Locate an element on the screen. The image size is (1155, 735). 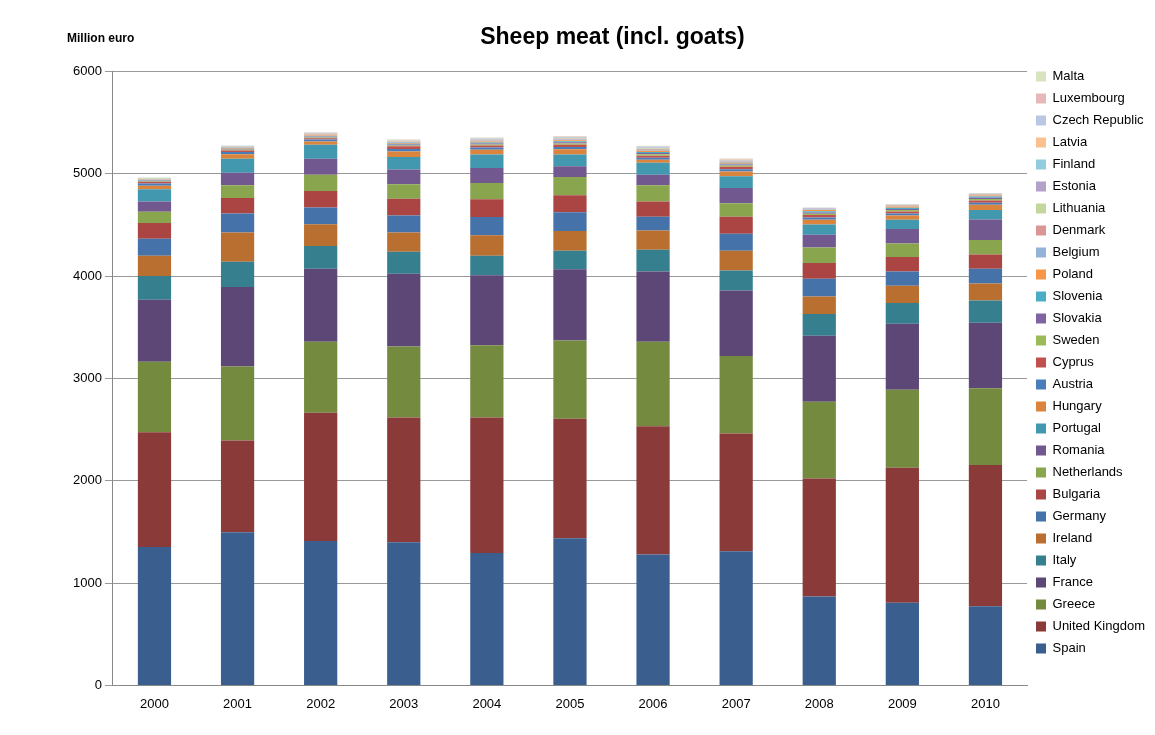
legend-label: France is located at coordinates (1072, 582).